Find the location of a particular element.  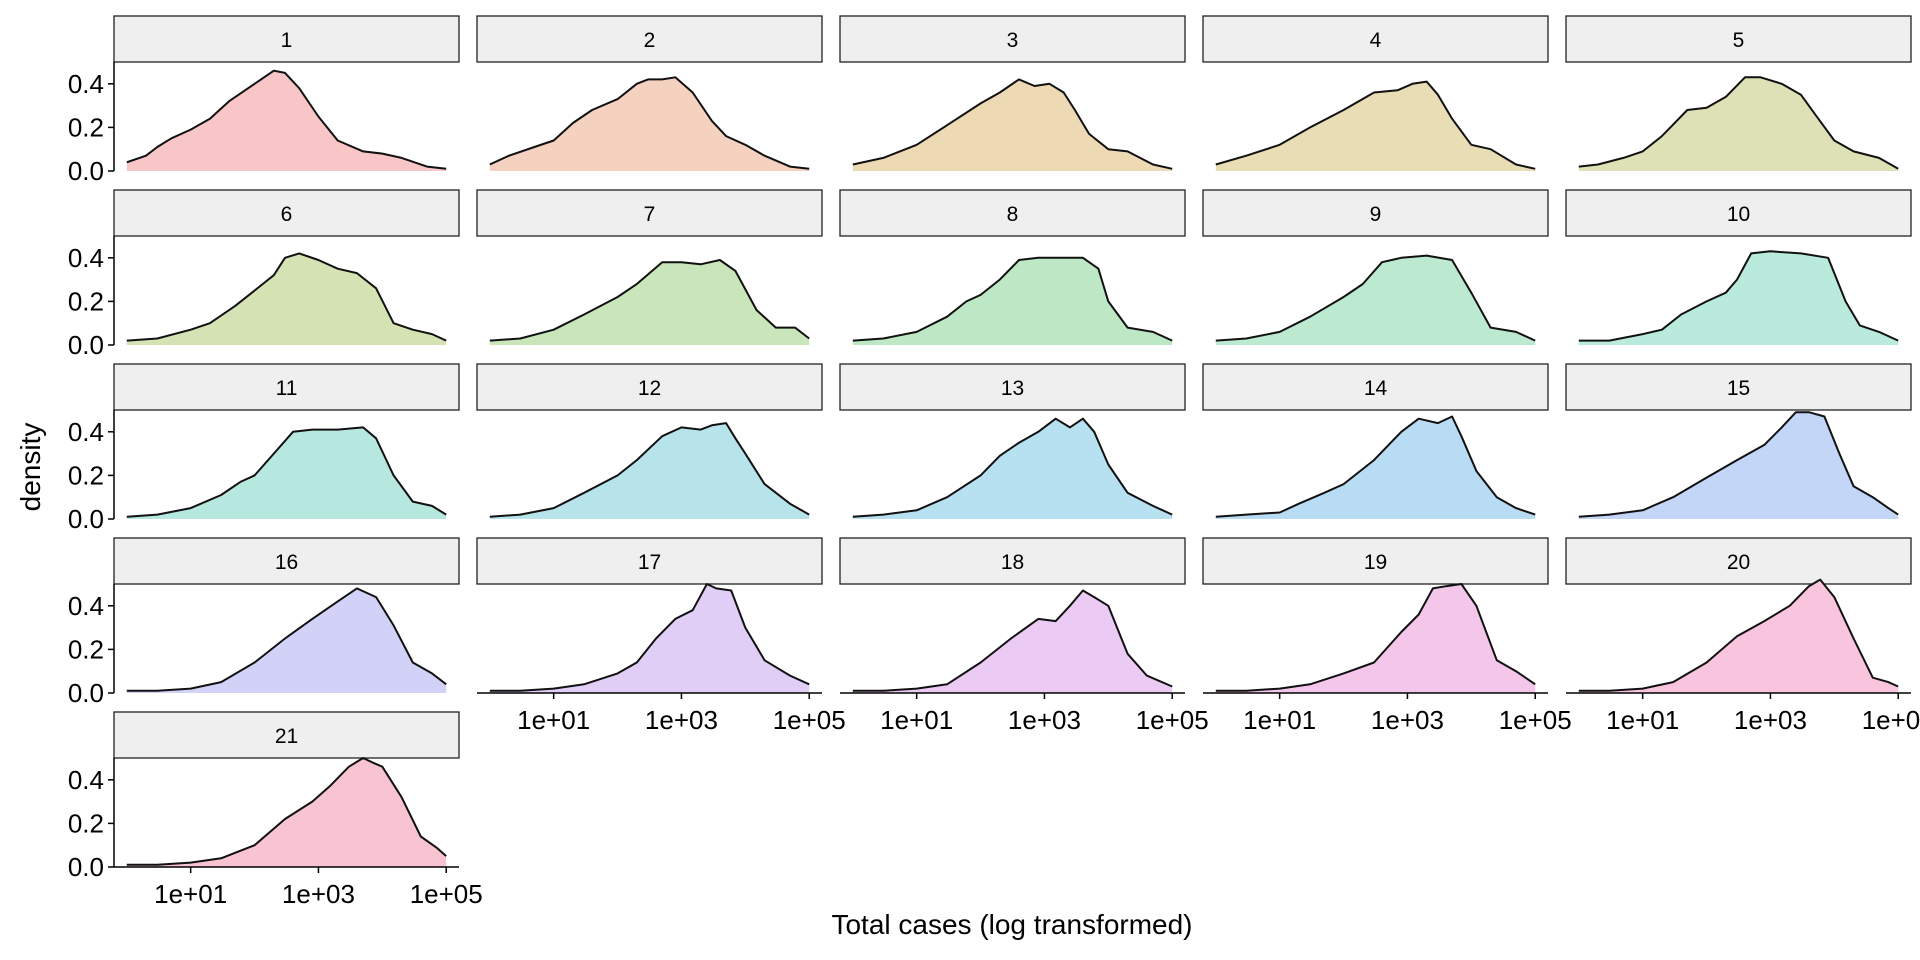

facet-panel-17: 17 1e+01 1e+03 1e+05 is located at coordinates (661, 636).